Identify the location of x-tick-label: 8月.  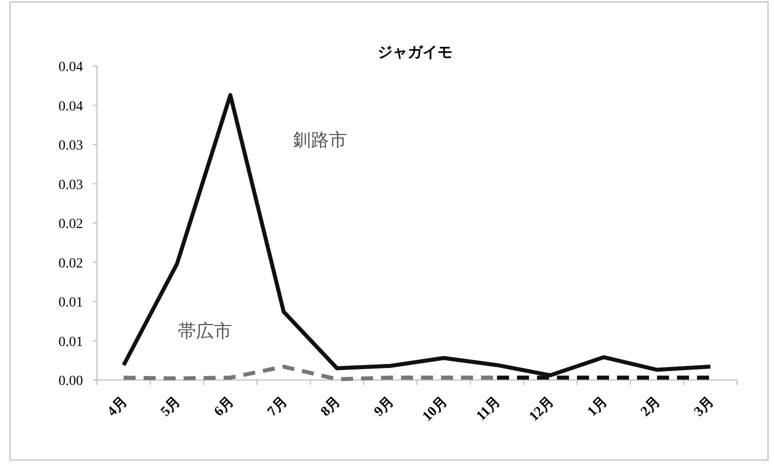
(331, 407).